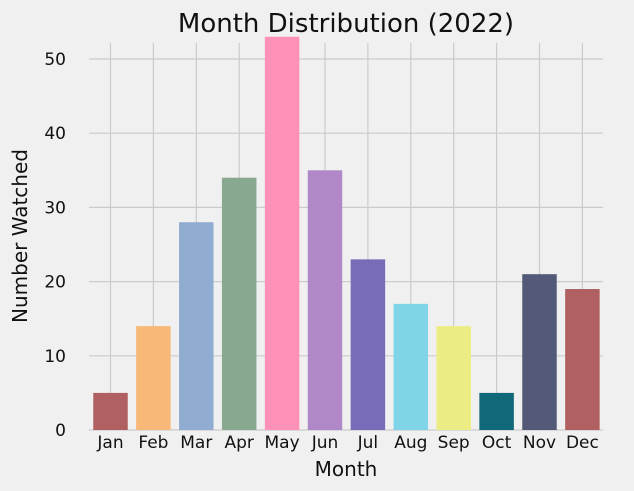  What do you see at coordinates (368, 443) in the screenshot?
I see `x-tick-label: Jul` at bounding box center [368, 443].